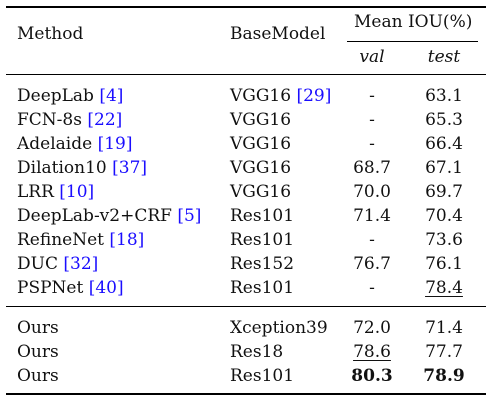 This screenshot has width=495, height=402. I want to click on val-cell: 70.0, so click(372, 192).